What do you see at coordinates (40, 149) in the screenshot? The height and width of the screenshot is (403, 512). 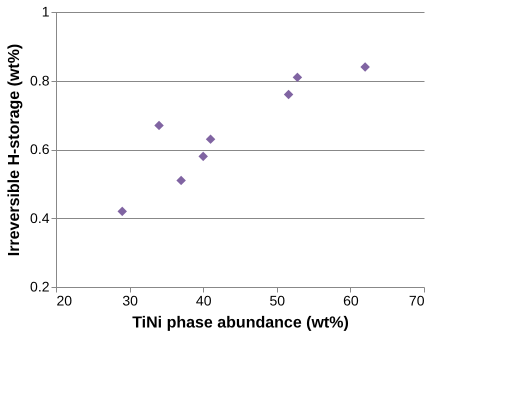 I see `y-tick-label: 0.6` at bounding box center [40, 149].